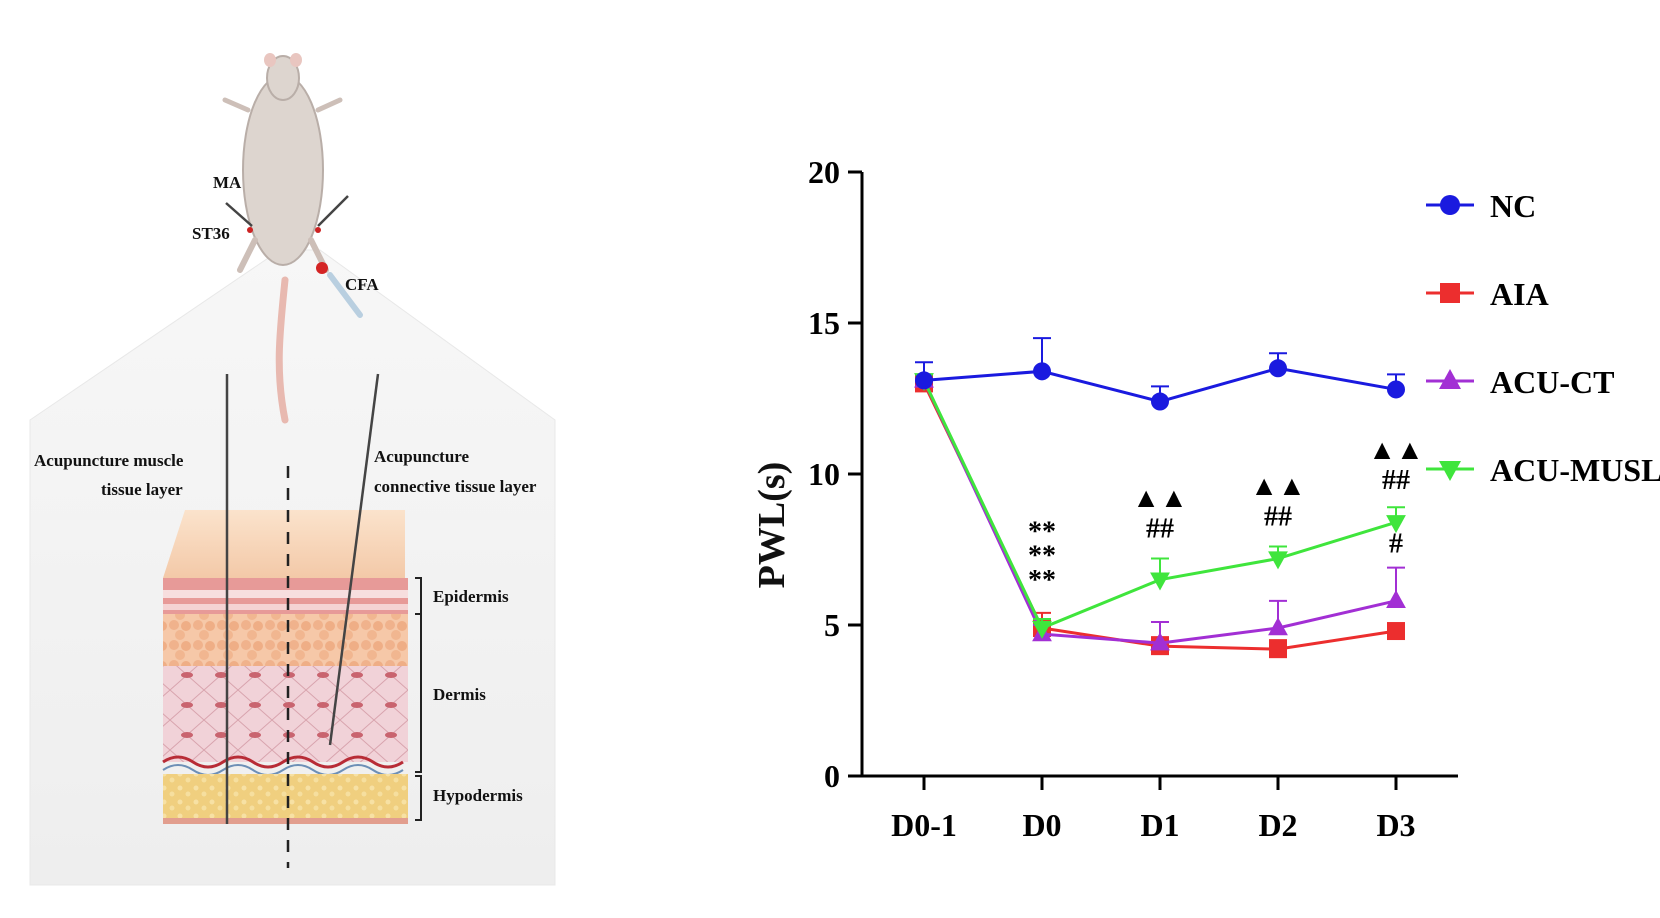 This screenshot has width=1660, height=918. I want to click on legend-item-acu-musl: ACU-MUSL, so click(1543, 470).